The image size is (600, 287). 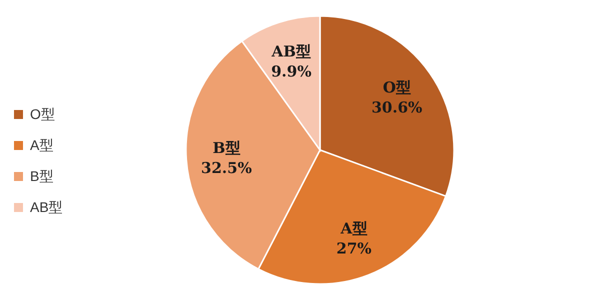 I want to click on legend-label: B型, so click(x=42, y=176).